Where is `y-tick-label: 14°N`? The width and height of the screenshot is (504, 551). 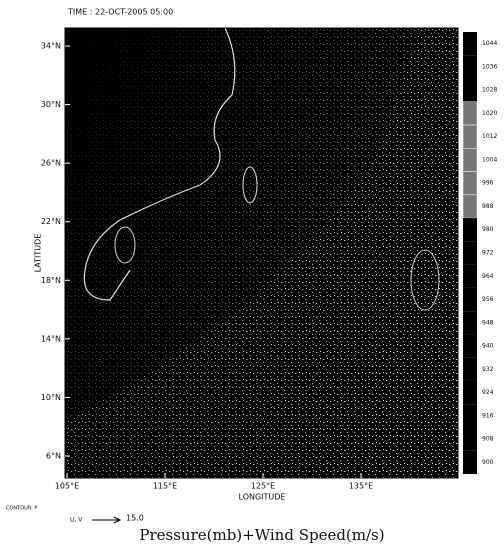 y-tick-label: 14°N is located at coordinates (51, 338).